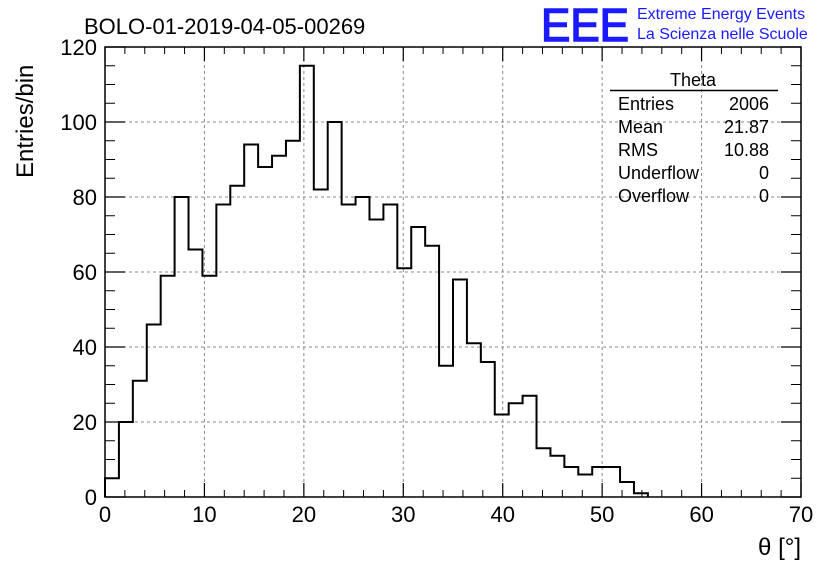  Describe the element at coordinates (779, 547) in the screenshot. I see `x-axis-label: θ [°]` at that location.